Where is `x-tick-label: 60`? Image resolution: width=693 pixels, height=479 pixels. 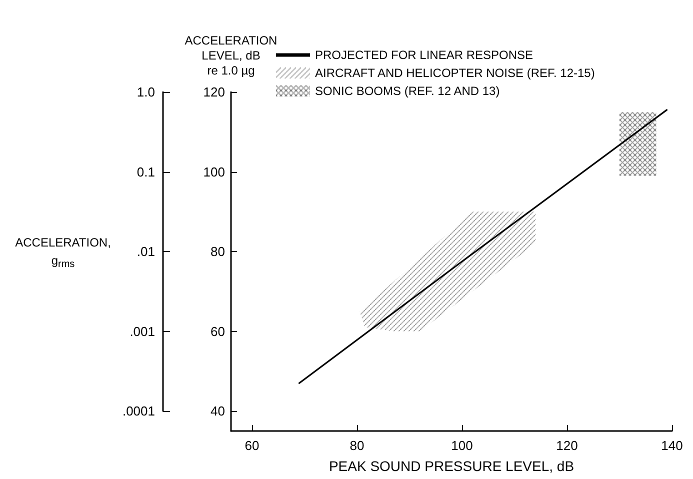 x-tick-label: 60 is located at coordinates (252, 445).